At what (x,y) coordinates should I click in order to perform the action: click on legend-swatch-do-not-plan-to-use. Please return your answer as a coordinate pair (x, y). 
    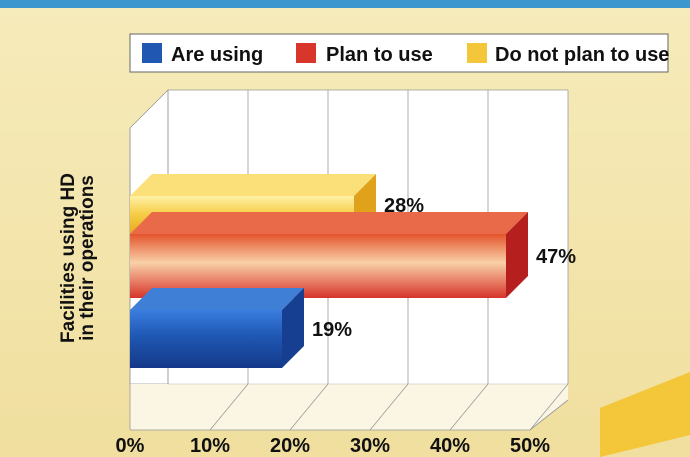
    Looking at the image, I should click on (477, 53).